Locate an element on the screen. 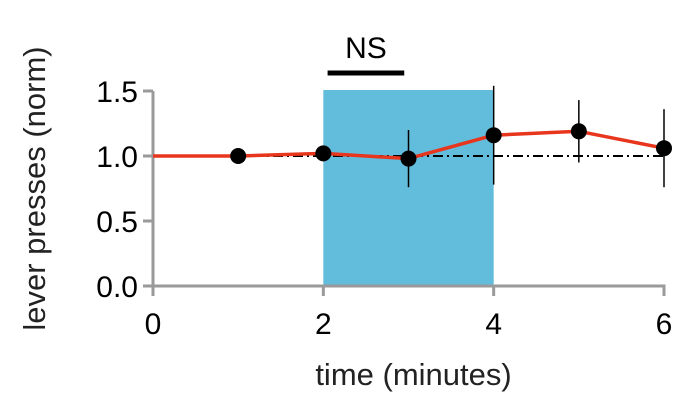 The image size is (675, 397). x-tick-label: 0 is located at coordinates (153, 324).